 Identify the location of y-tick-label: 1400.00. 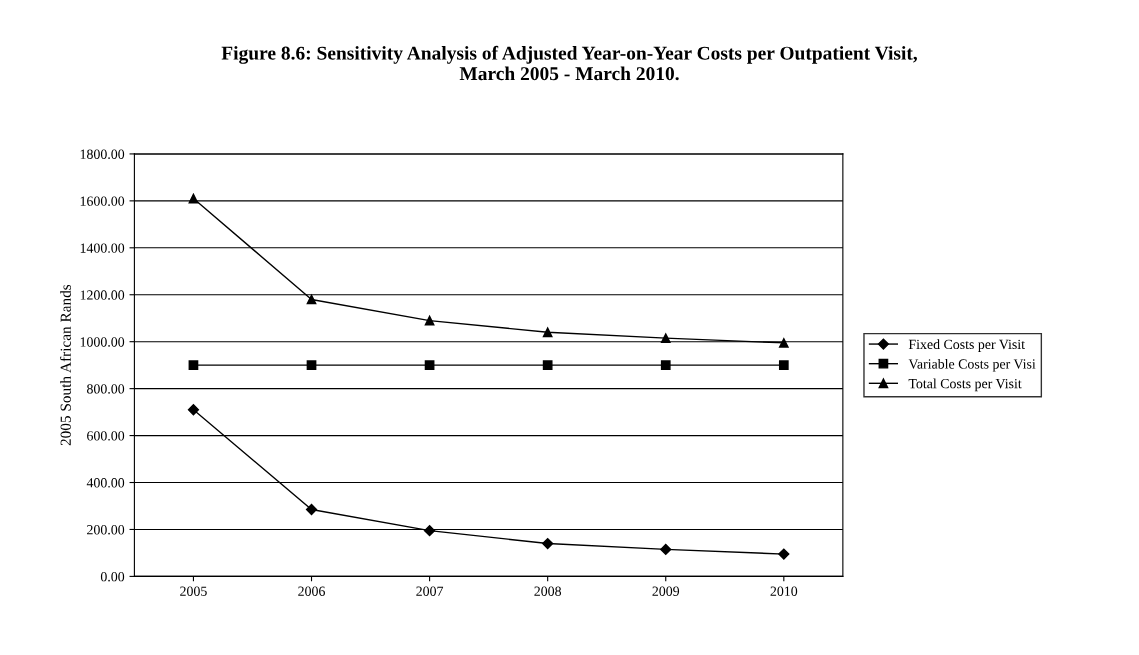
(102, 248).